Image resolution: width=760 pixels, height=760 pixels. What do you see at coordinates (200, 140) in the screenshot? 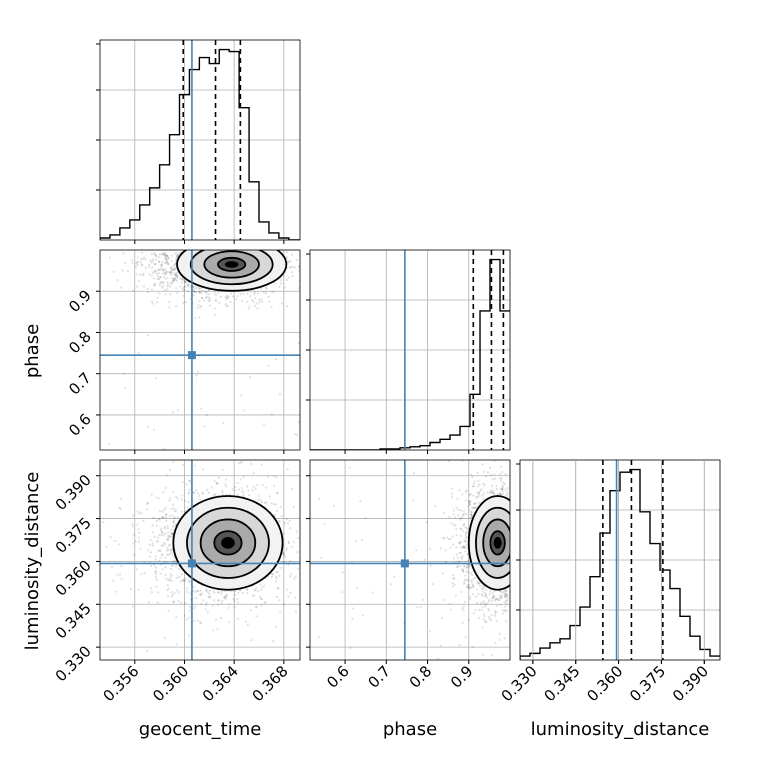
I see `hist-content` at bounding box center [200, 140].